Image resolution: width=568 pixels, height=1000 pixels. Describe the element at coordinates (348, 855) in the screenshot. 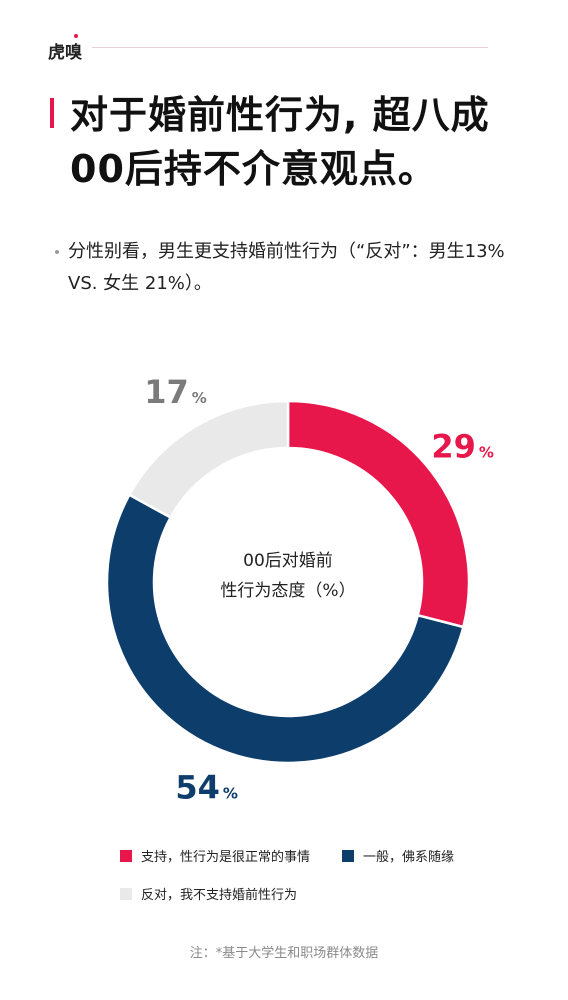

I see `legend-swatch-neutral` at that location.